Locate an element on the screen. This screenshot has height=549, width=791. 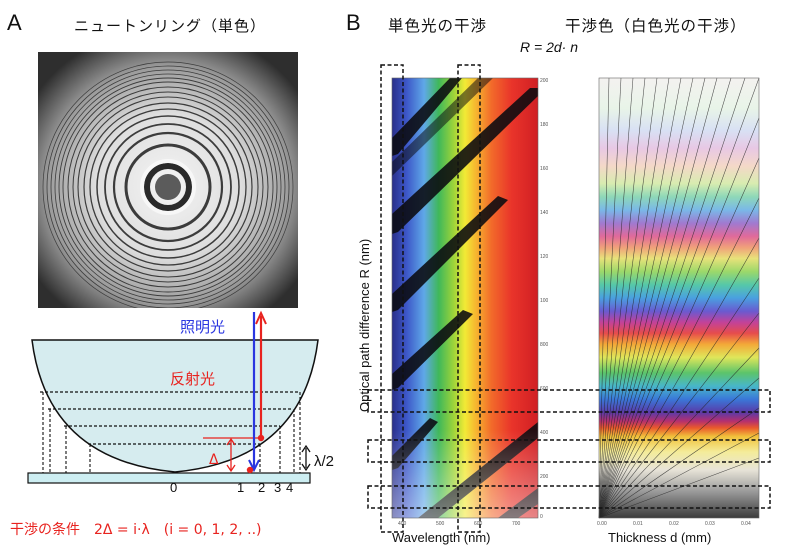
interference-condition: 干渉の条件 2Δ = i·λ (i = 0, 1, 2, ..) is located at coordinates (136, 530).